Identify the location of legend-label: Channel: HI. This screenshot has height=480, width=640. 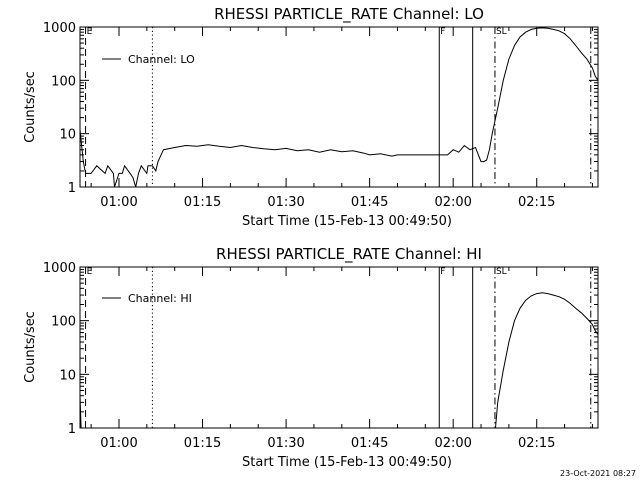
(160, 298).